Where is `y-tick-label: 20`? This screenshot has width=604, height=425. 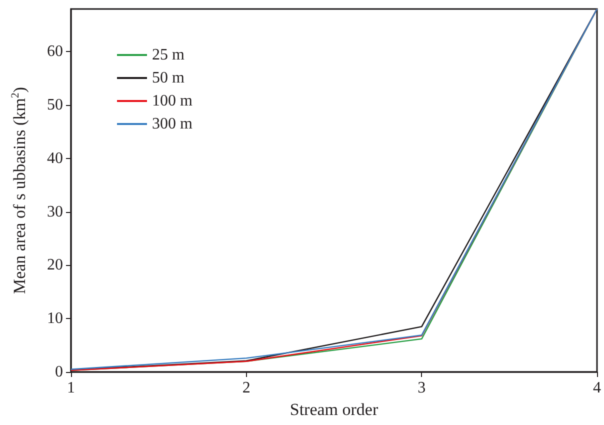 y-tick-label: 20 is located at coordinates (55, 265).